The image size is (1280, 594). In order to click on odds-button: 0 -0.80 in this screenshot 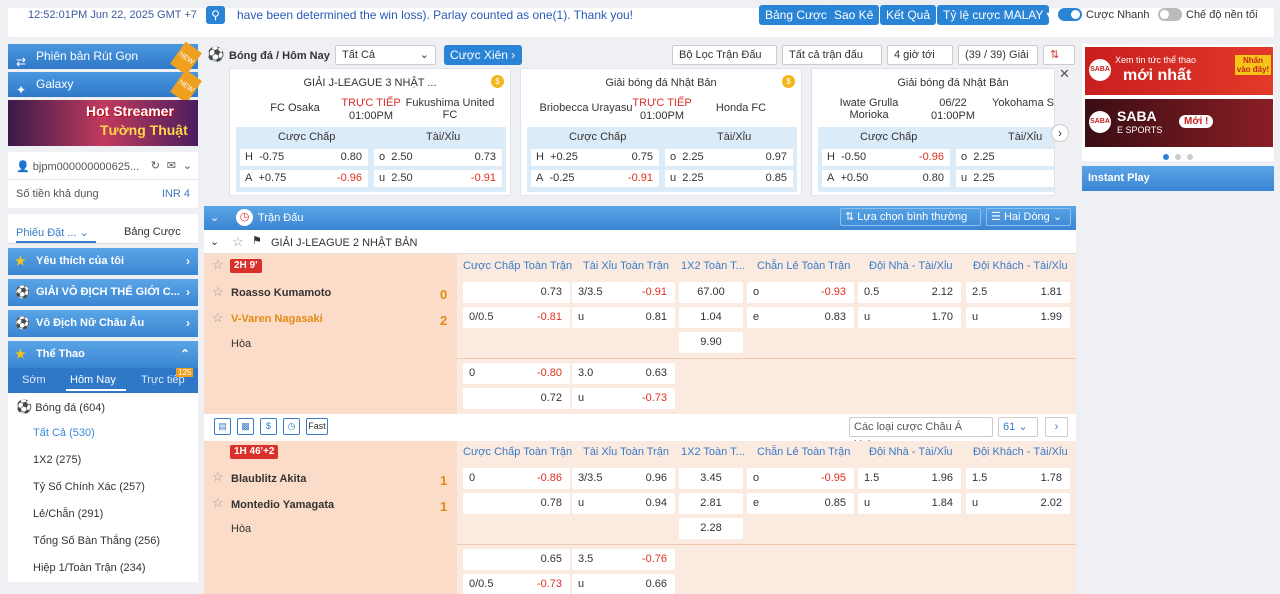, I will do `click(516, 373)`.